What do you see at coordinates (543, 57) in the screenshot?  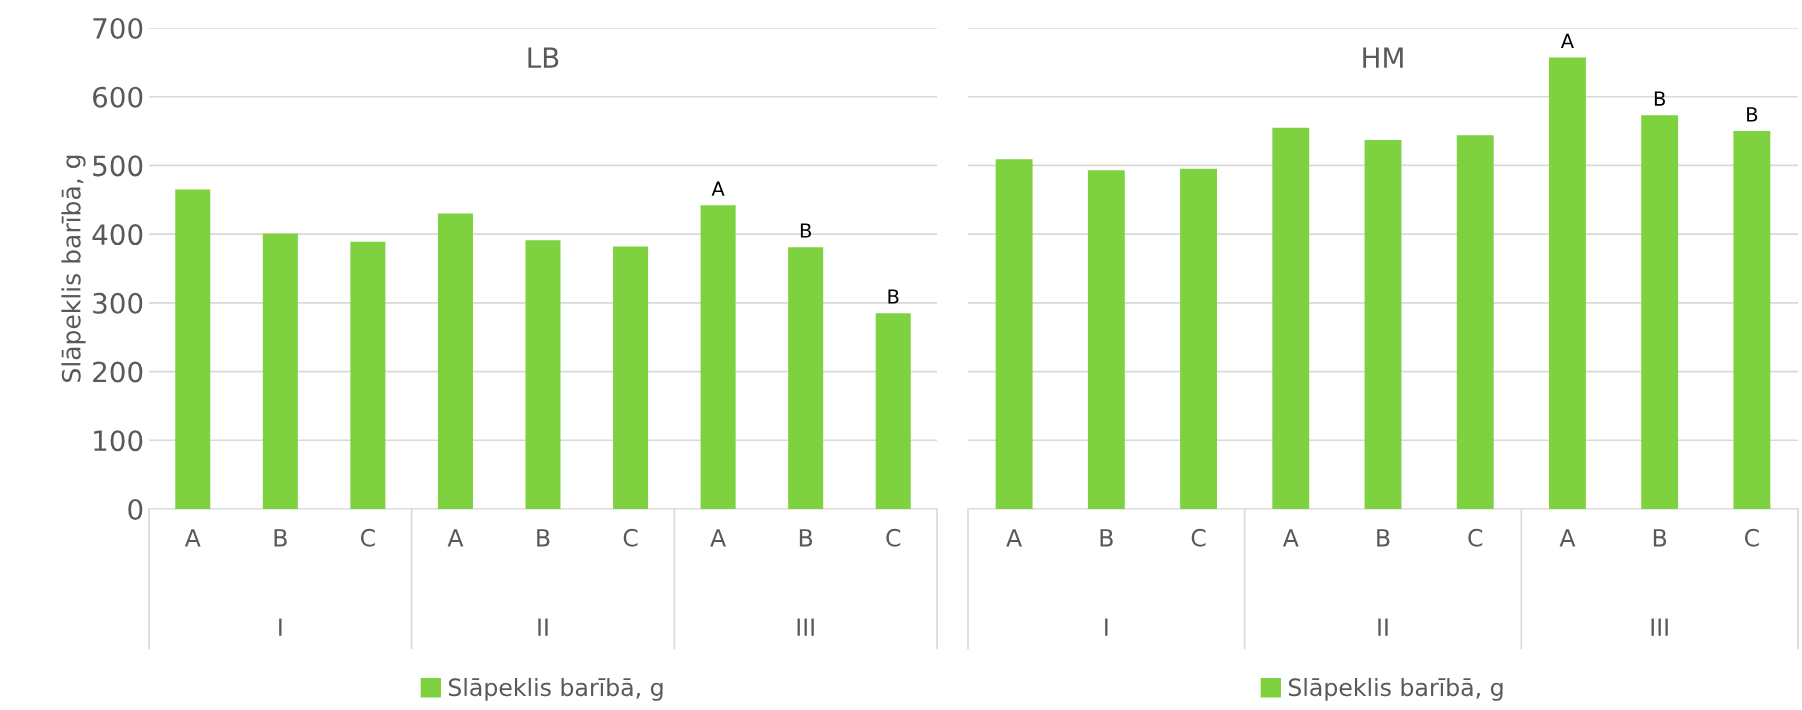 I see `text: LB` at bounding box center [543, 57].